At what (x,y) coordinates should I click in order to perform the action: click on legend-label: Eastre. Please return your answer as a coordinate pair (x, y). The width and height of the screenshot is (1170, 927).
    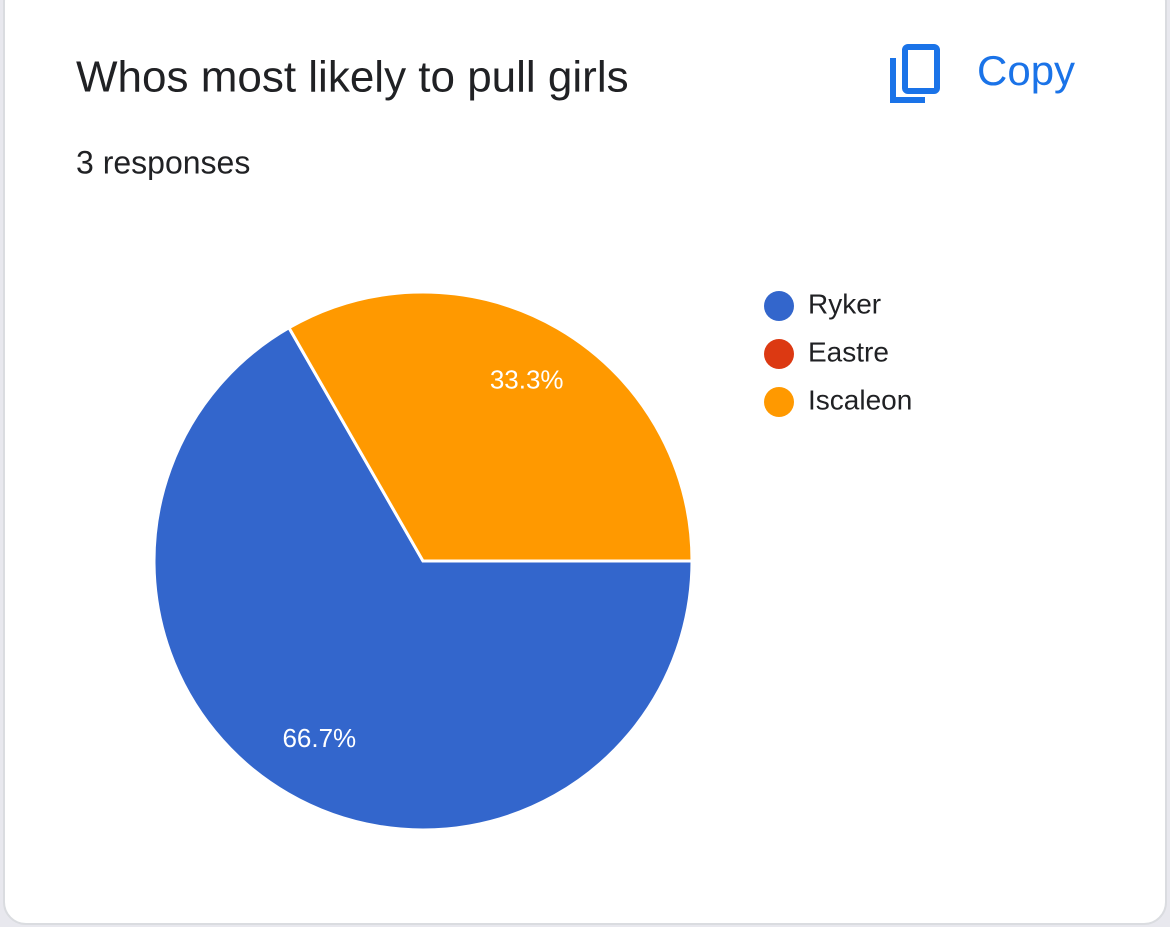
    Looking at the image, I should click on (848, 351).